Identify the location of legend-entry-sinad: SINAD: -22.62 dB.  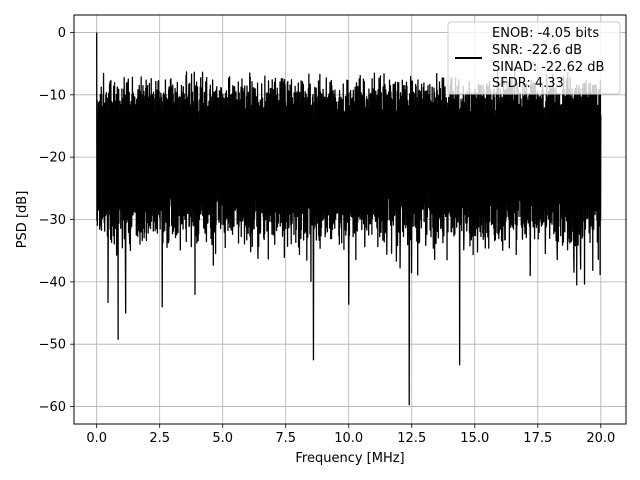
(548, 67).